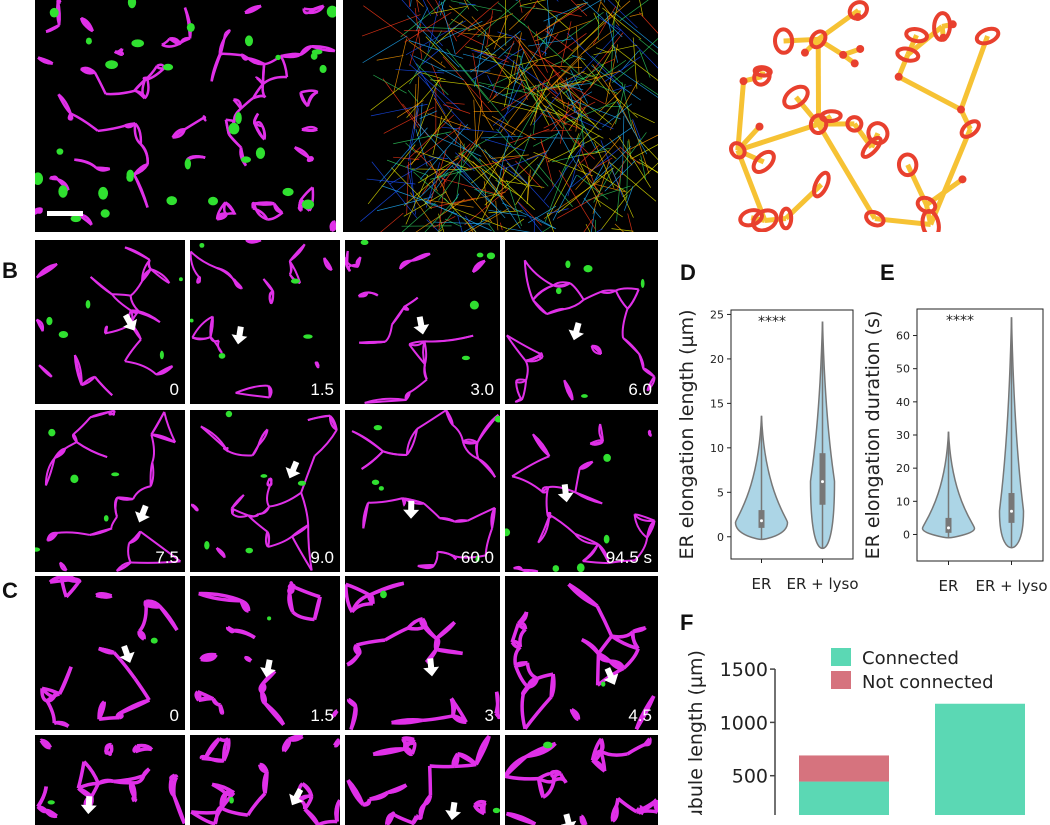 The image size is (1050, 825). What do you see at coordinates (764, 161) in the screenshot?
I see `node` at bounding box center [764, 161].